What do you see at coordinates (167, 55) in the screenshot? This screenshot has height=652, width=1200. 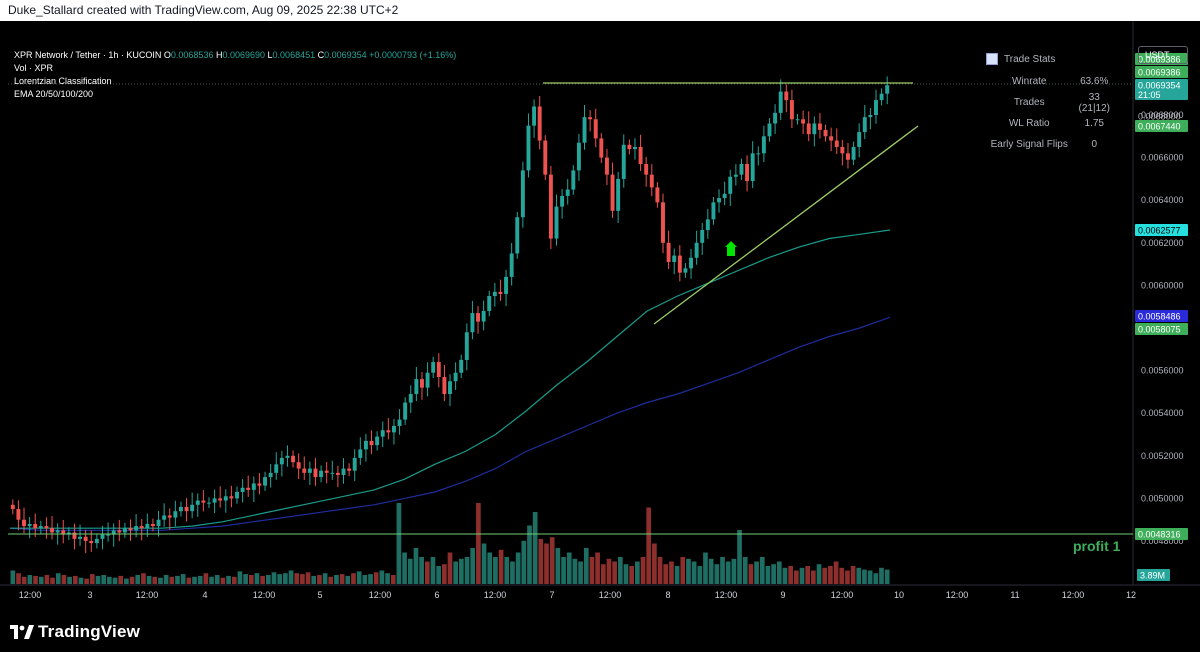 I see `open-label: O` at bounding box center [167, 55].